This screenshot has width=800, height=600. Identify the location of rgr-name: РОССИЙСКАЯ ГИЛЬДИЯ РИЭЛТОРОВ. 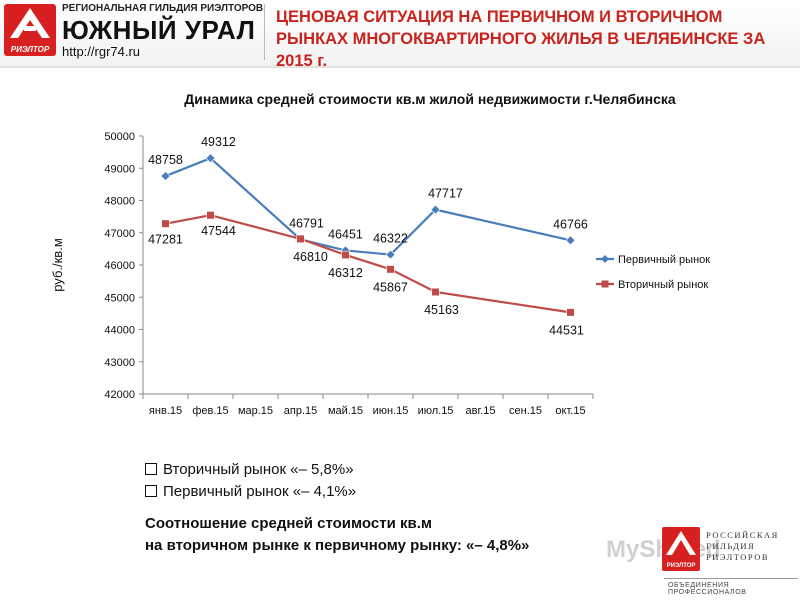
(753, 546).